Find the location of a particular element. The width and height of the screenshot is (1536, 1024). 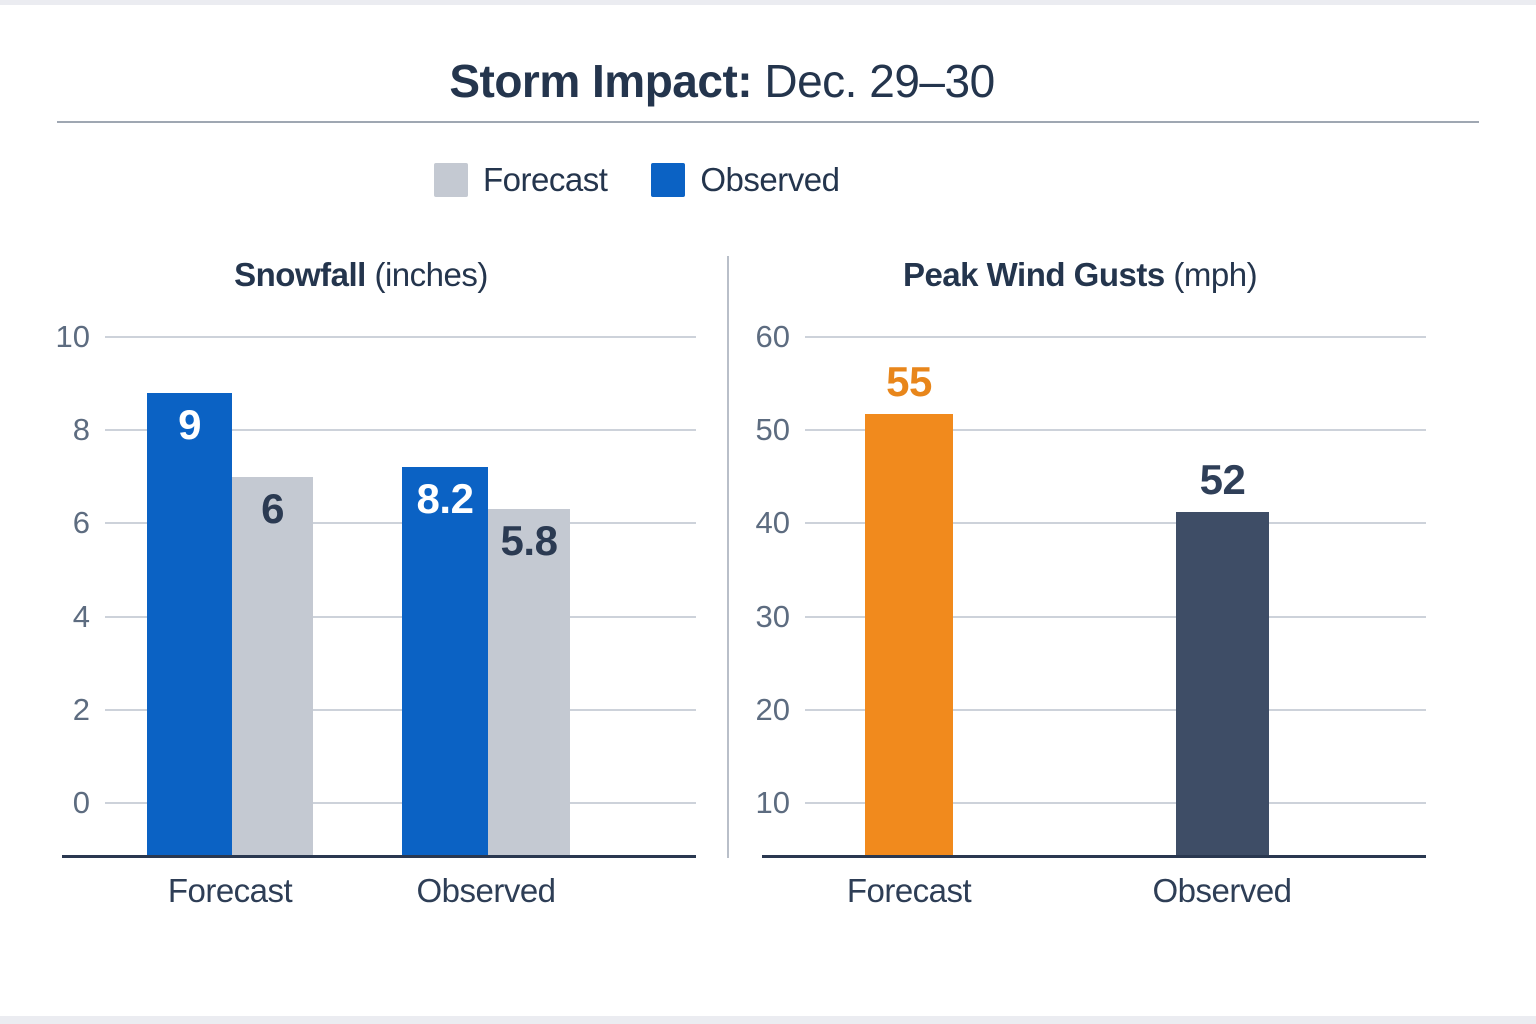

chart-title: Peak Wind Gusts (mph) is located at coordinates (1080, 275).